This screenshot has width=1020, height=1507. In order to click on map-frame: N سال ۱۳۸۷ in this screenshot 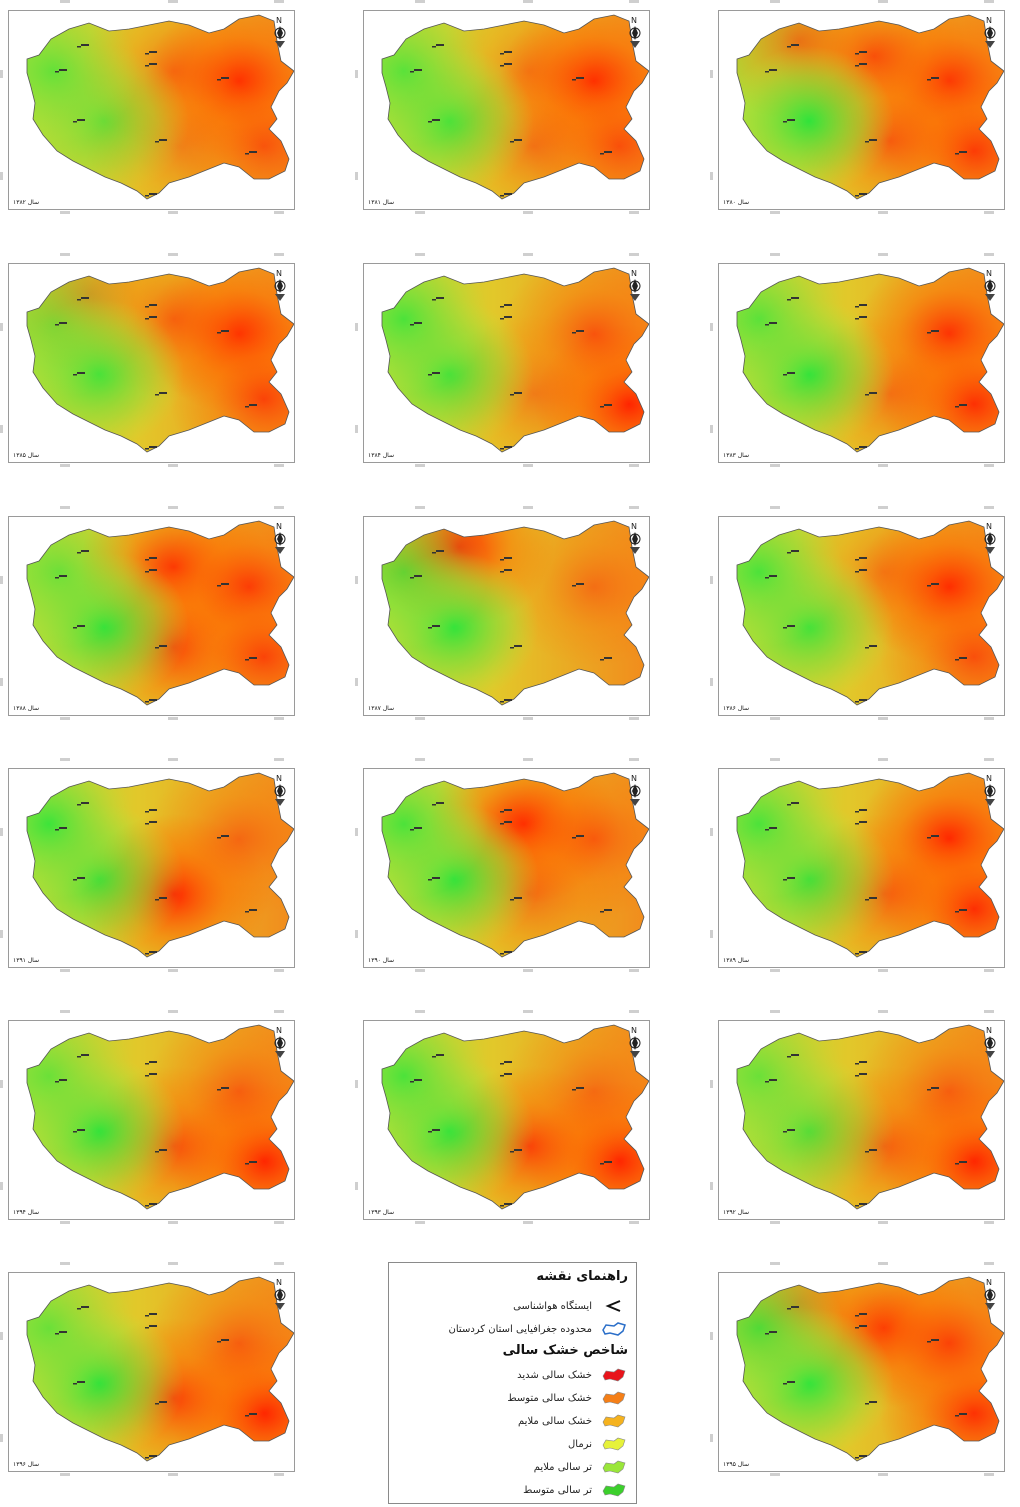, I will do `click(506, 616)`.